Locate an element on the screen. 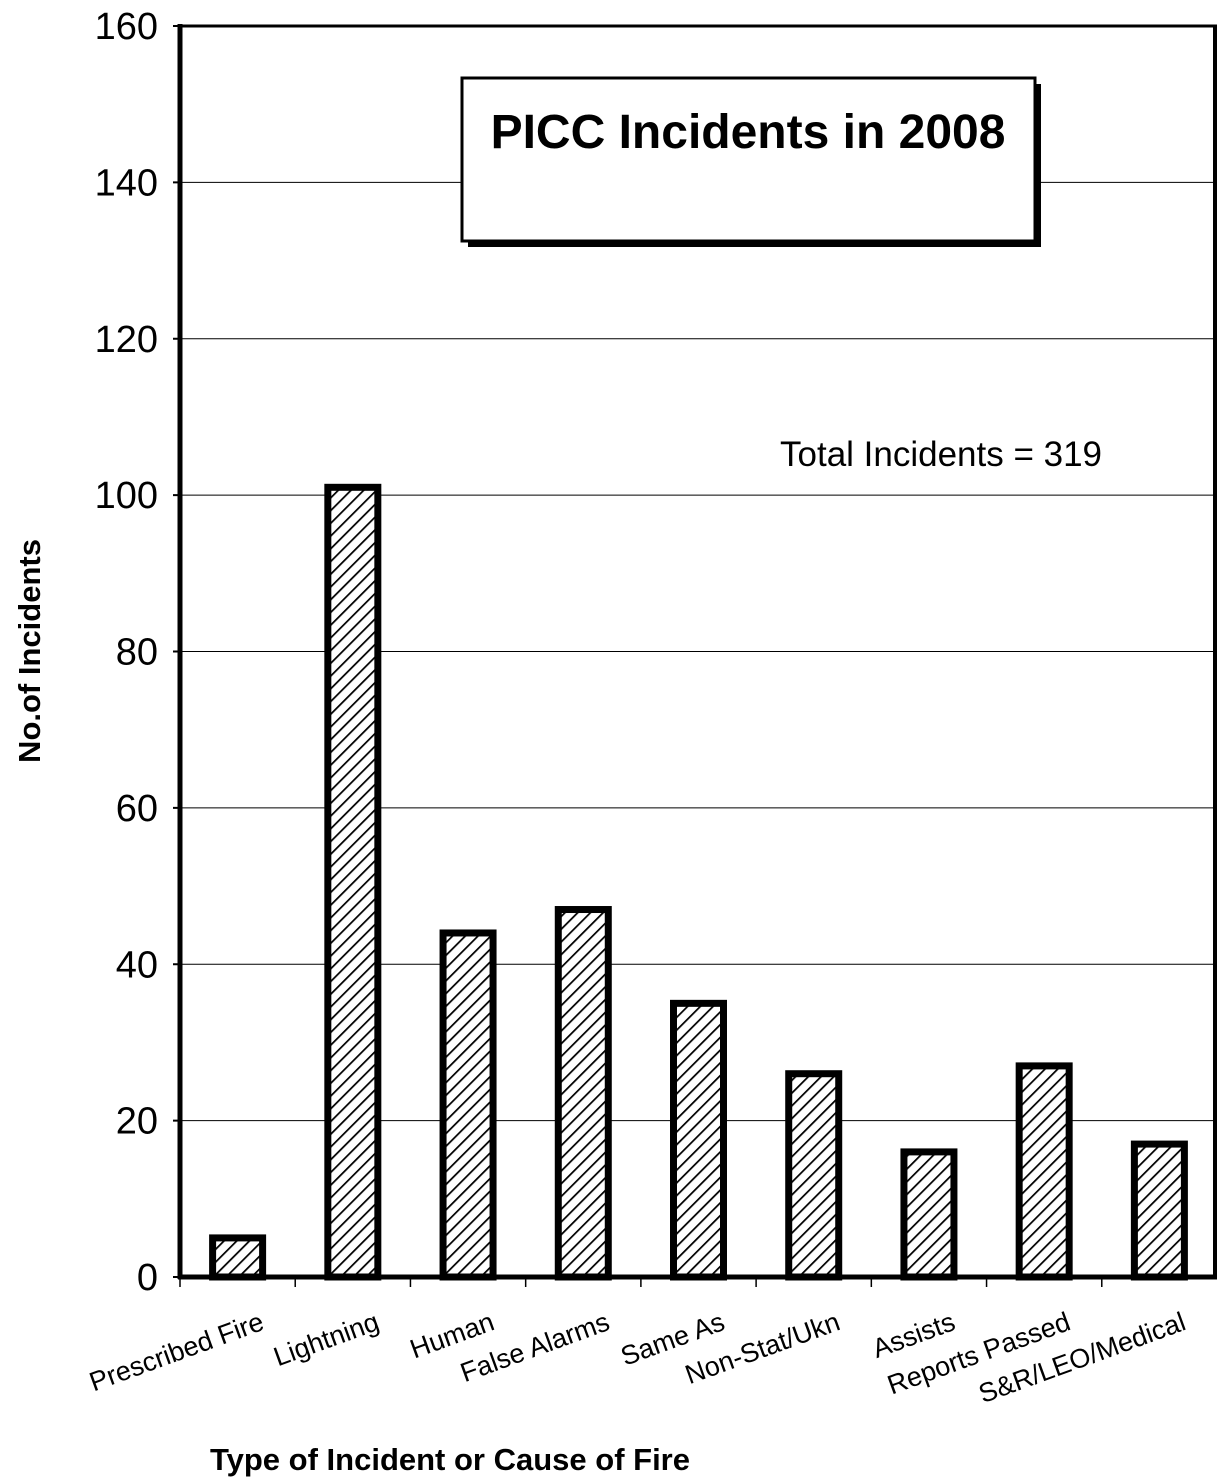  title-box: PICC Incidents in 2008 is located at coordinates (750, 161).